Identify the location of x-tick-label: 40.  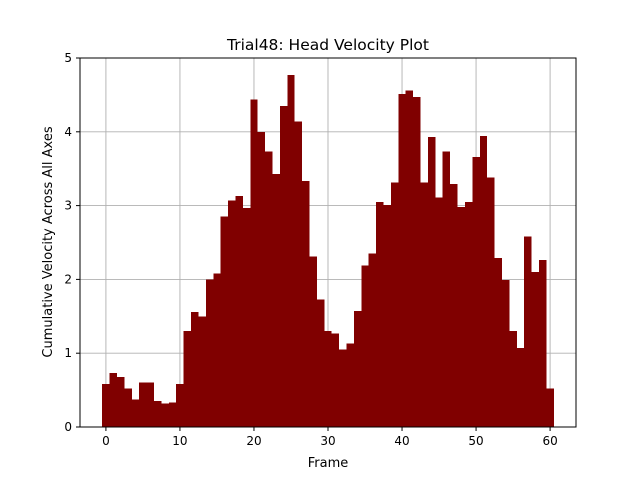
(401, 441).